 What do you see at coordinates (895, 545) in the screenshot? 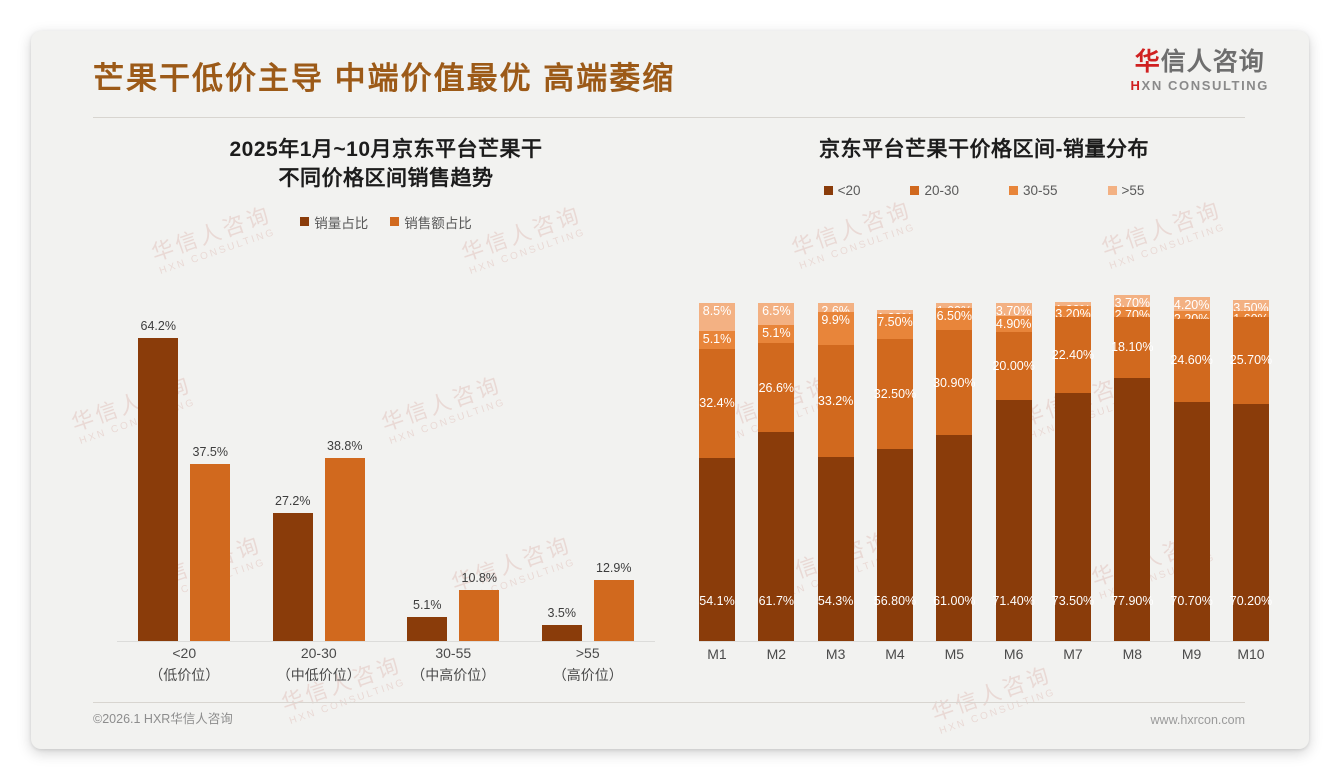
I see `stacked-bar-segment: 56.80%` at bounding box center [895, 545].